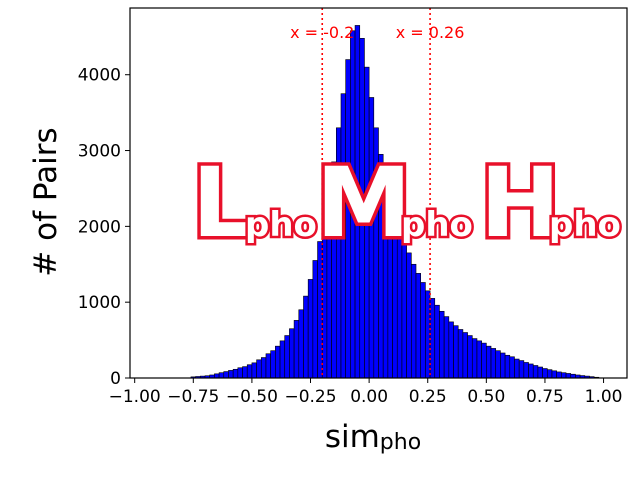  Describe the element at coordinates (520, 203) in the screenshot. I see `region-letter-high: H` at that location.